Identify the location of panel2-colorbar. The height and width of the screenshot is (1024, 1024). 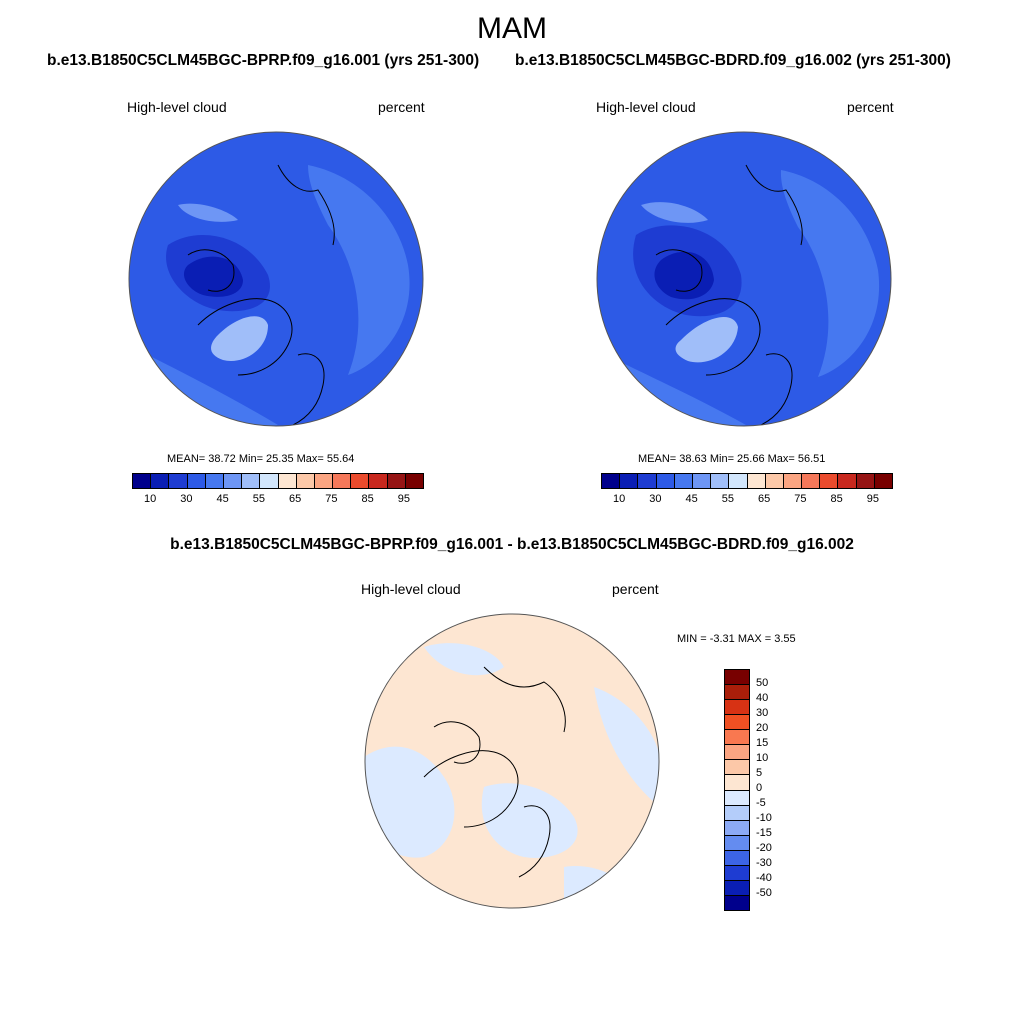
(747, 481).